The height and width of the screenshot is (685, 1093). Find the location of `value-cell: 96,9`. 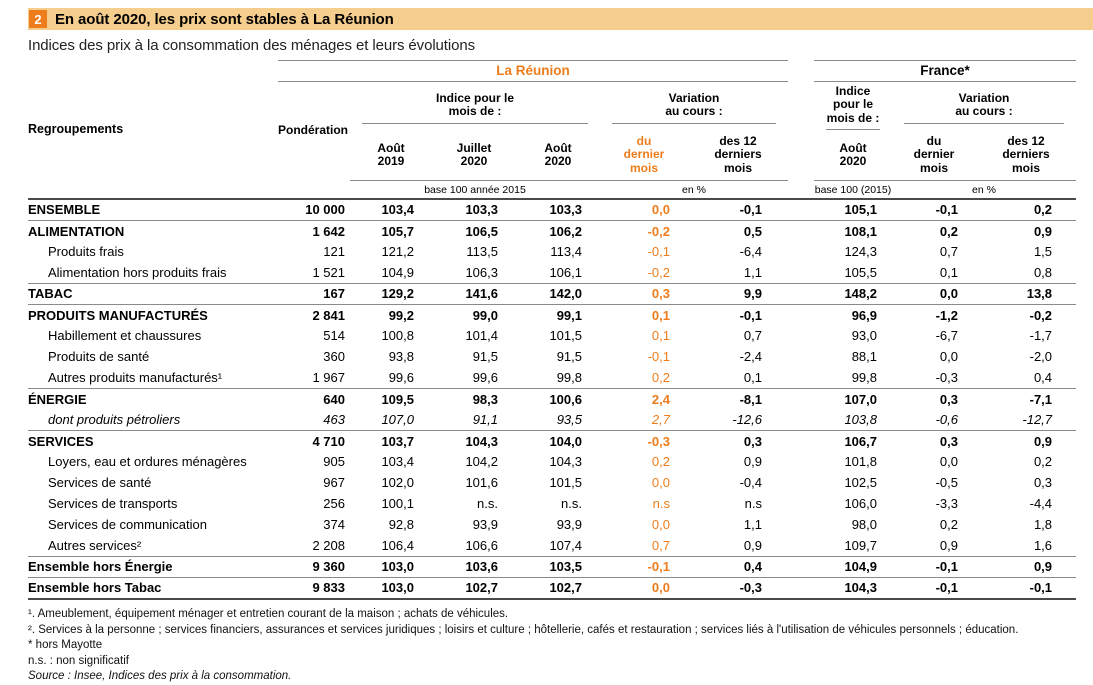

value-cell: 96,9 is located at coordinates (864, 315).